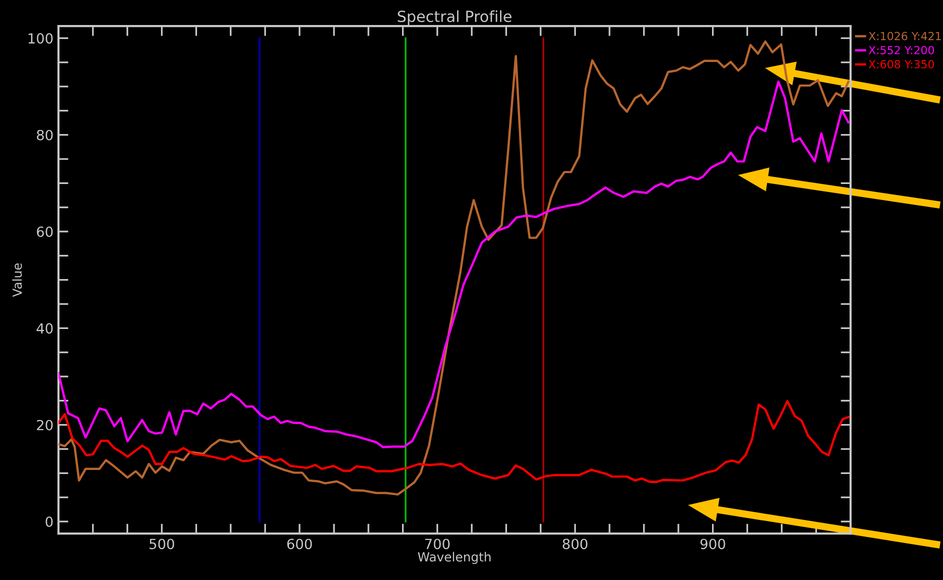 This screenshot has height=580, width=943. What do you see at coordinates (575, 544) in the screenshot?
I see `x-tick-label: 800` at bounding box center [575, 544].